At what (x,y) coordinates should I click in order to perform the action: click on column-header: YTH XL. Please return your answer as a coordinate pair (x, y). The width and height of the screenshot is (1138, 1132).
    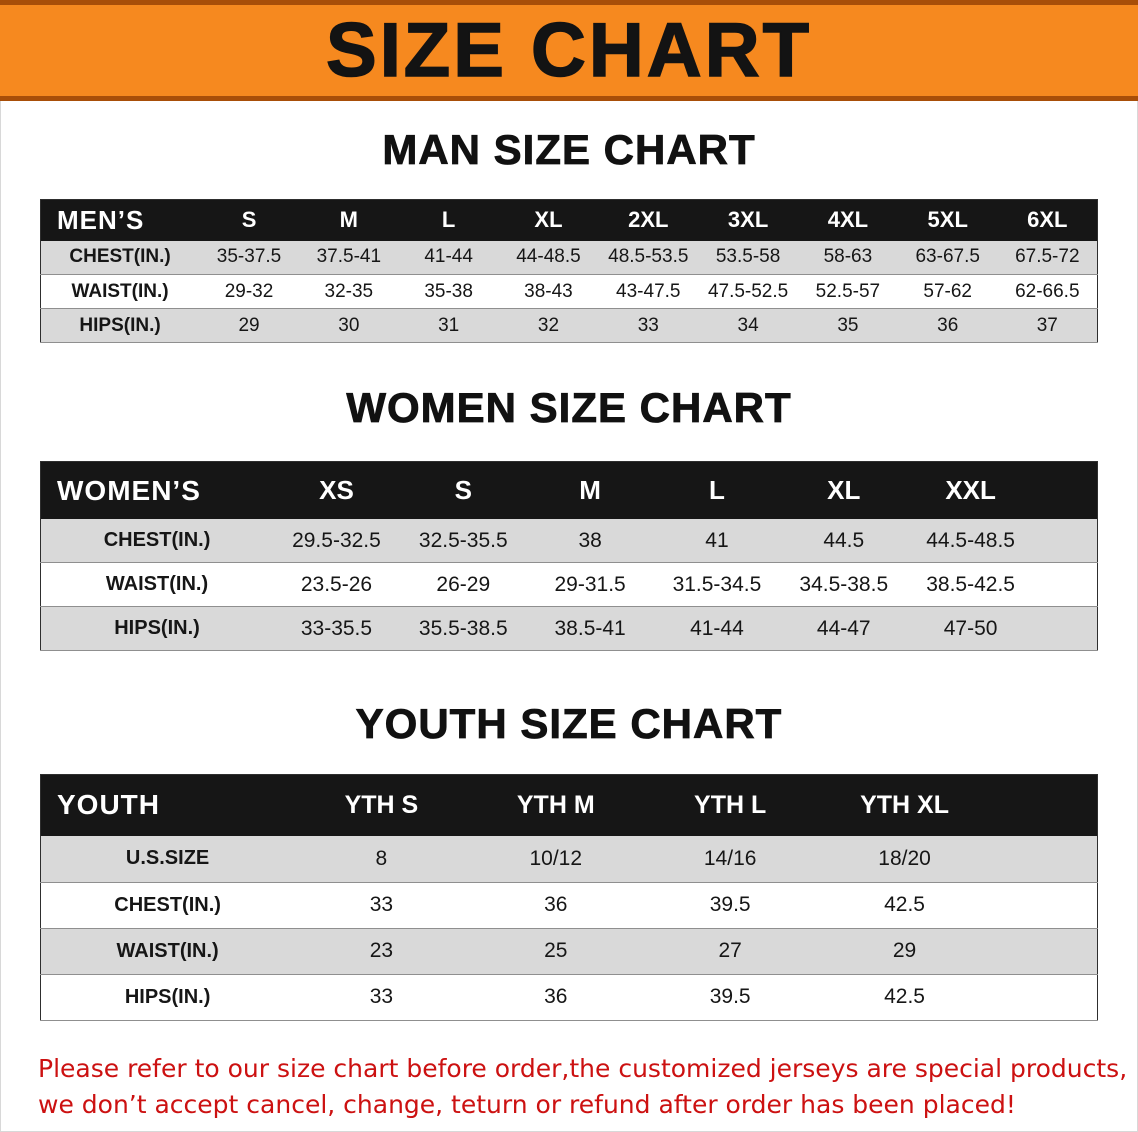
    Looking at the image, I should click on (904, 805).